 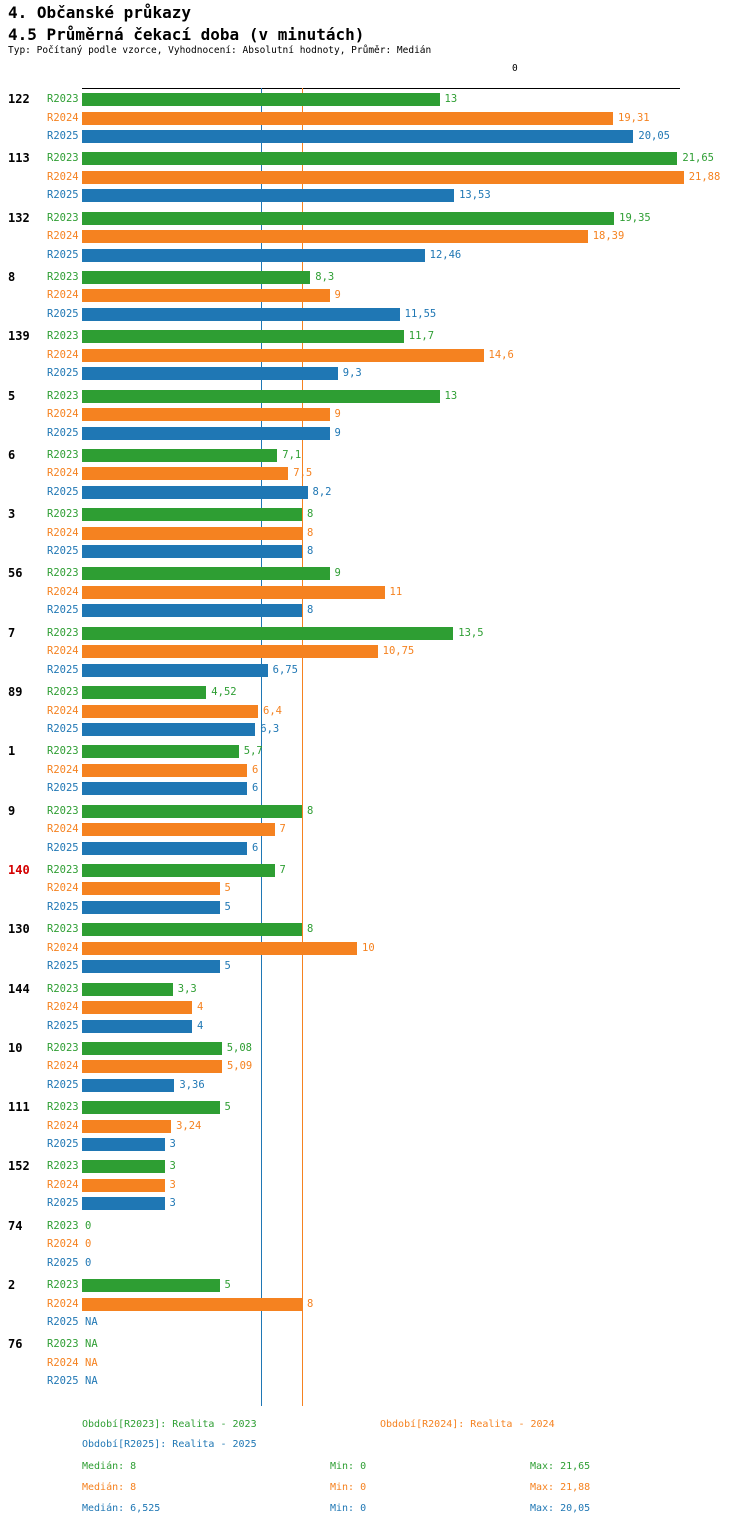 I want to click on group-label: 7, so click(x=12, y=632).